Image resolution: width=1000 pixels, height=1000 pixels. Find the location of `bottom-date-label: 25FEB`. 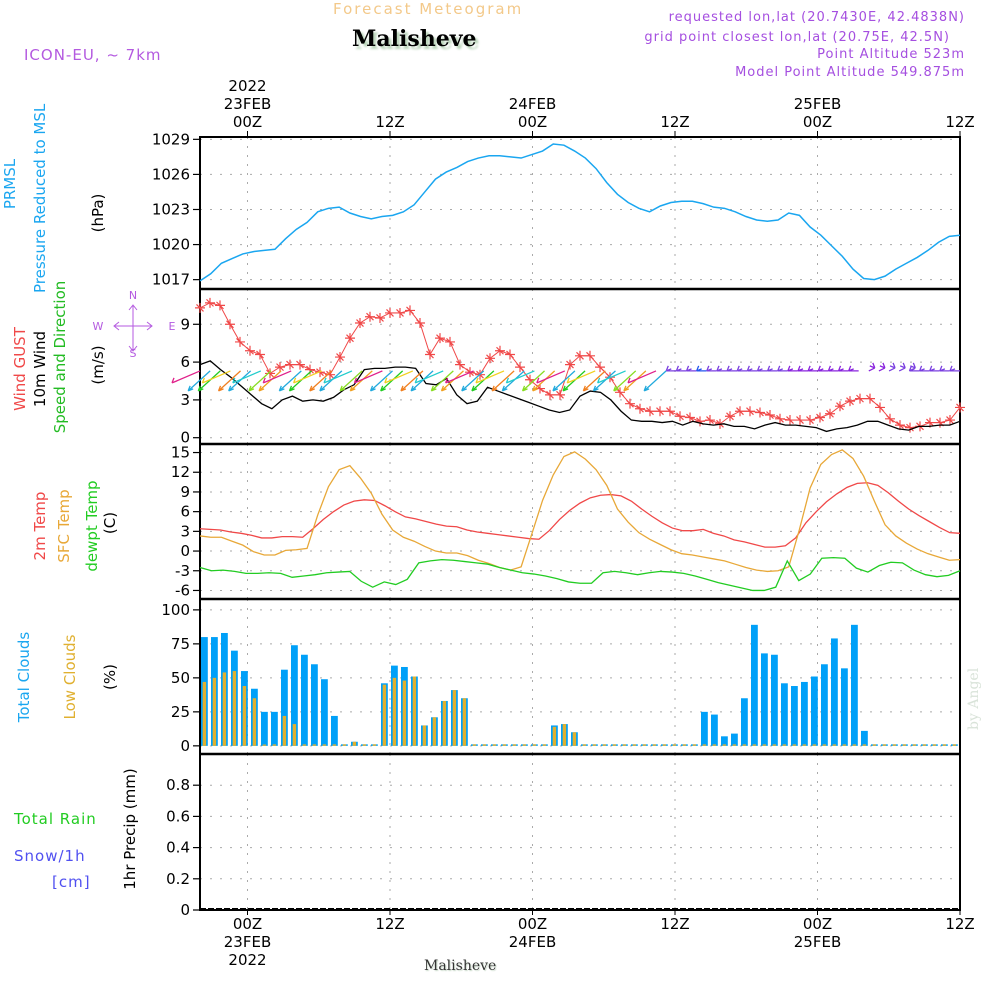

bottom-date-label: 25FEB is located at coordinates (817, 942).